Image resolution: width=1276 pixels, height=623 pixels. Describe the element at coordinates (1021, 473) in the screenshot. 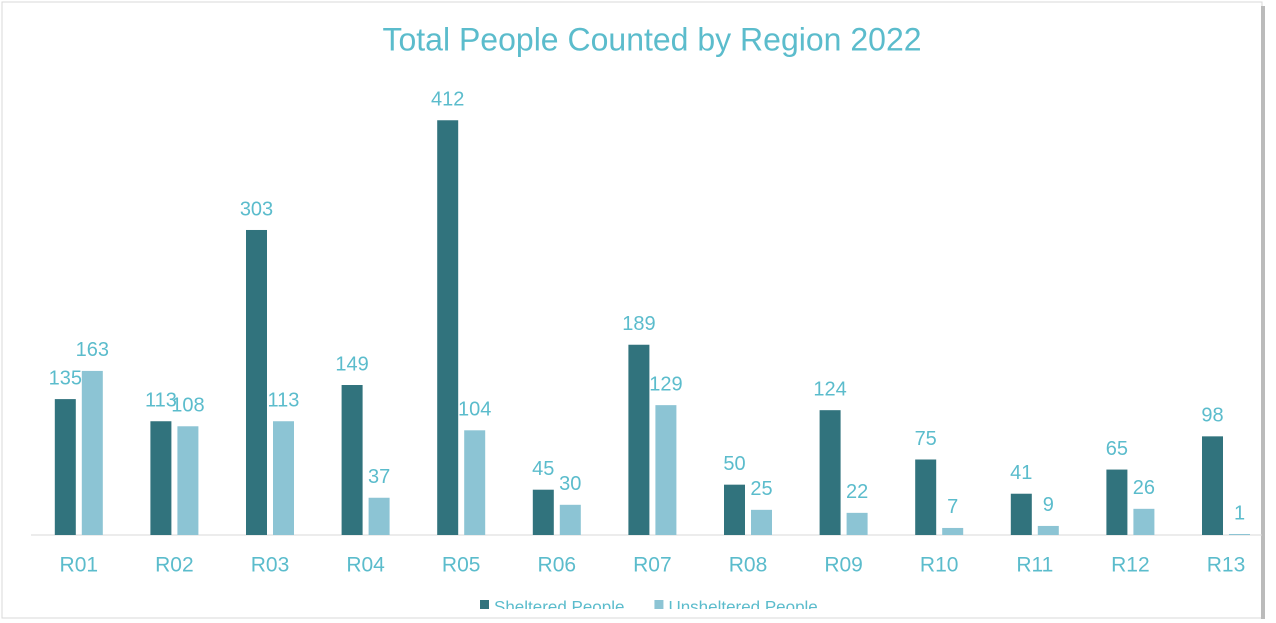

I see `data-label: 41` at that location.